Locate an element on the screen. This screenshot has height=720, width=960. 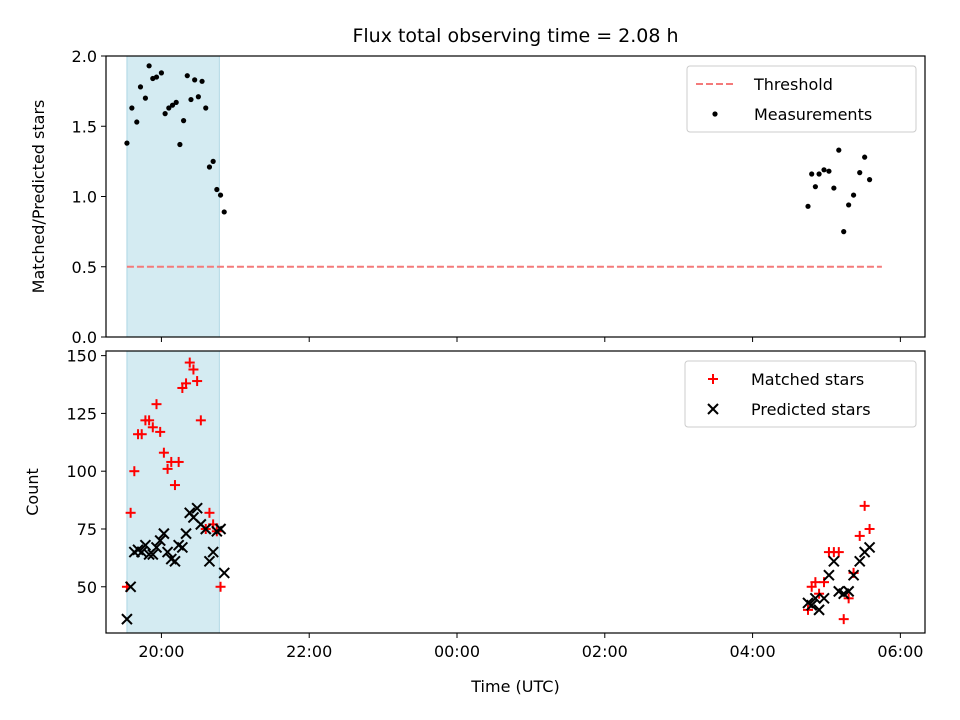
legend-label: Threshold is located at coordinates (793, 84).